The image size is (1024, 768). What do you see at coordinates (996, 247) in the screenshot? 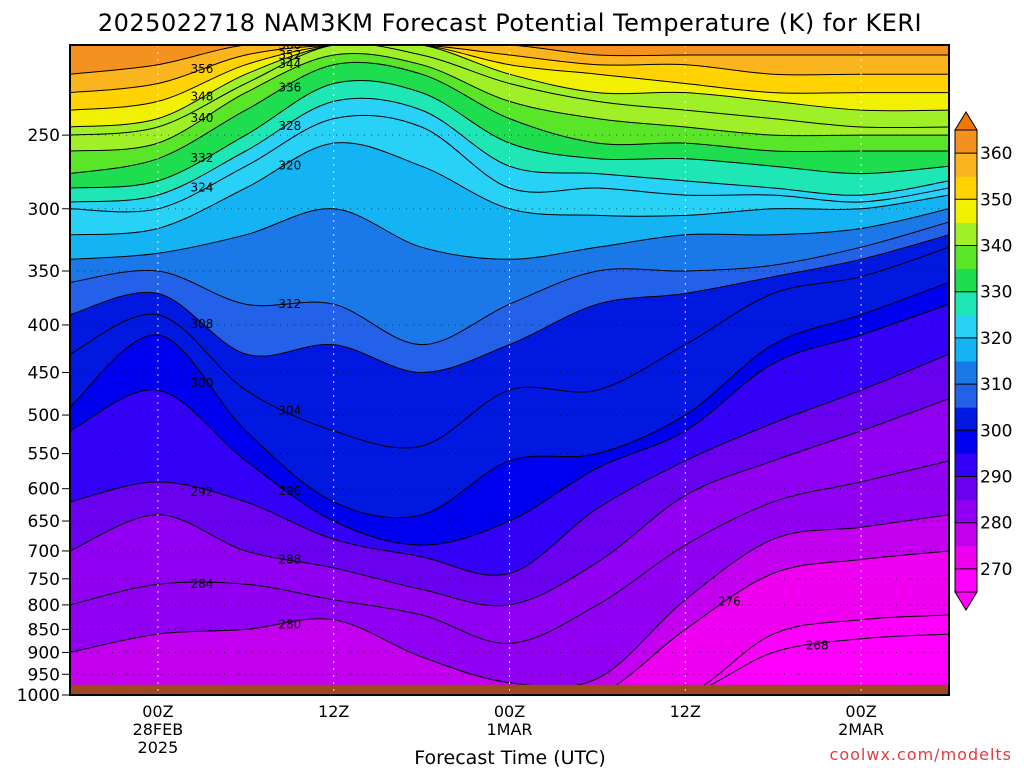
I see `colorbar-tick-label-340: 340` at bounding box center [996, 247].